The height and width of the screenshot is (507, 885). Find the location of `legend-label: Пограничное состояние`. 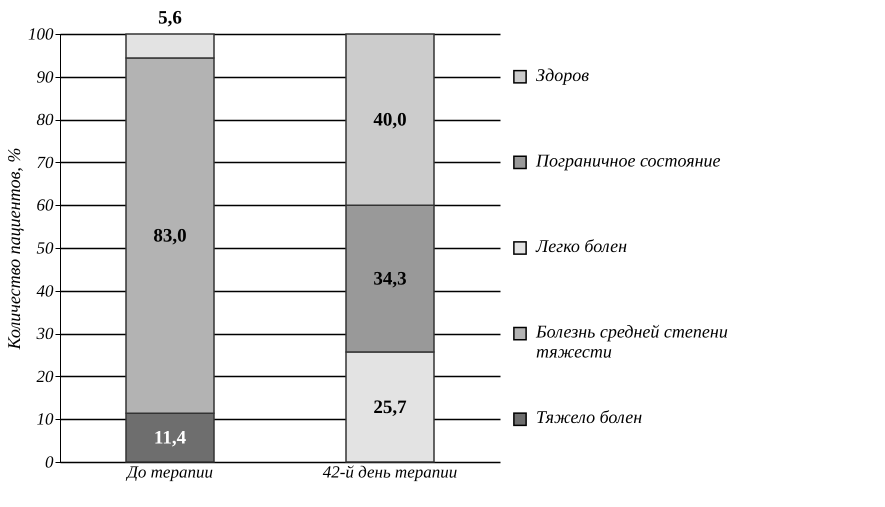

legend-label: Пограничное состояние is located at coordinates (628, 160).